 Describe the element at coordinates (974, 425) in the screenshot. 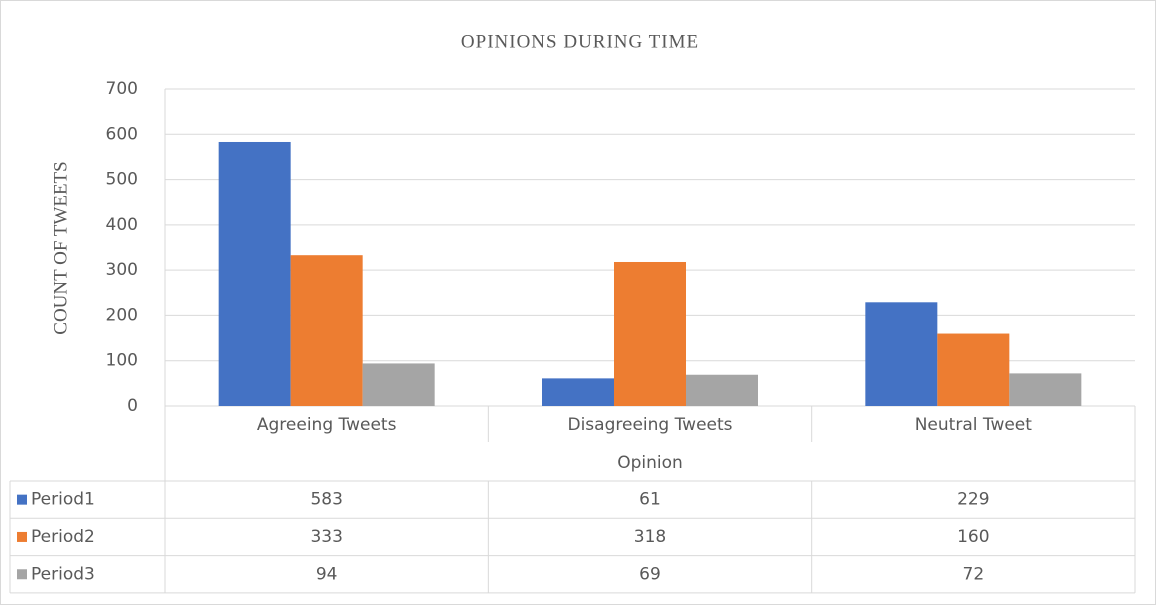

I see `x-tick-label: Neutral Tweet` at that location.